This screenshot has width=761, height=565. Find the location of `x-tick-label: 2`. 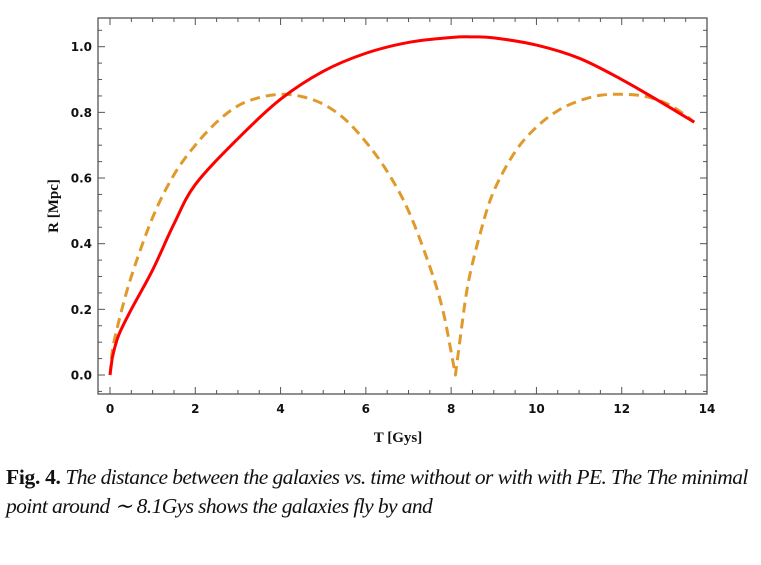

x-tick-label: 2 is located at coordinates (195, 409).